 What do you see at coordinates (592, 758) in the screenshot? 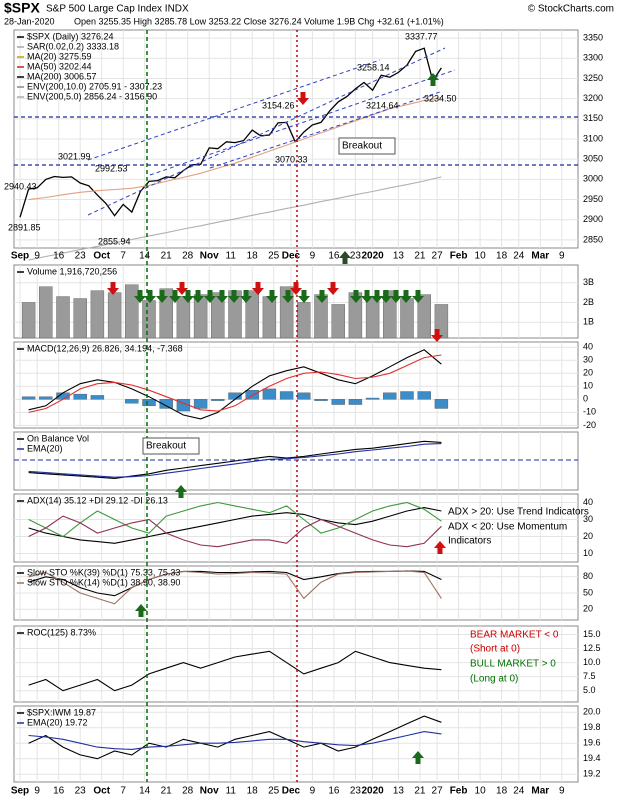
I see `y-tick-label: 19.4` at bounding box center [592, 758].